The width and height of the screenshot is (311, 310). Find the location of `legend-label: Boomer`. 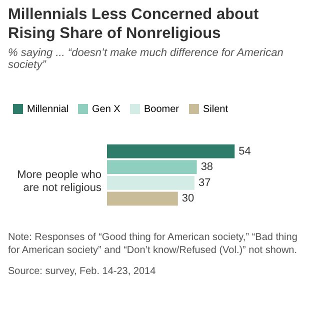

legend-label: Boomer is located at coordinates (162, 110).